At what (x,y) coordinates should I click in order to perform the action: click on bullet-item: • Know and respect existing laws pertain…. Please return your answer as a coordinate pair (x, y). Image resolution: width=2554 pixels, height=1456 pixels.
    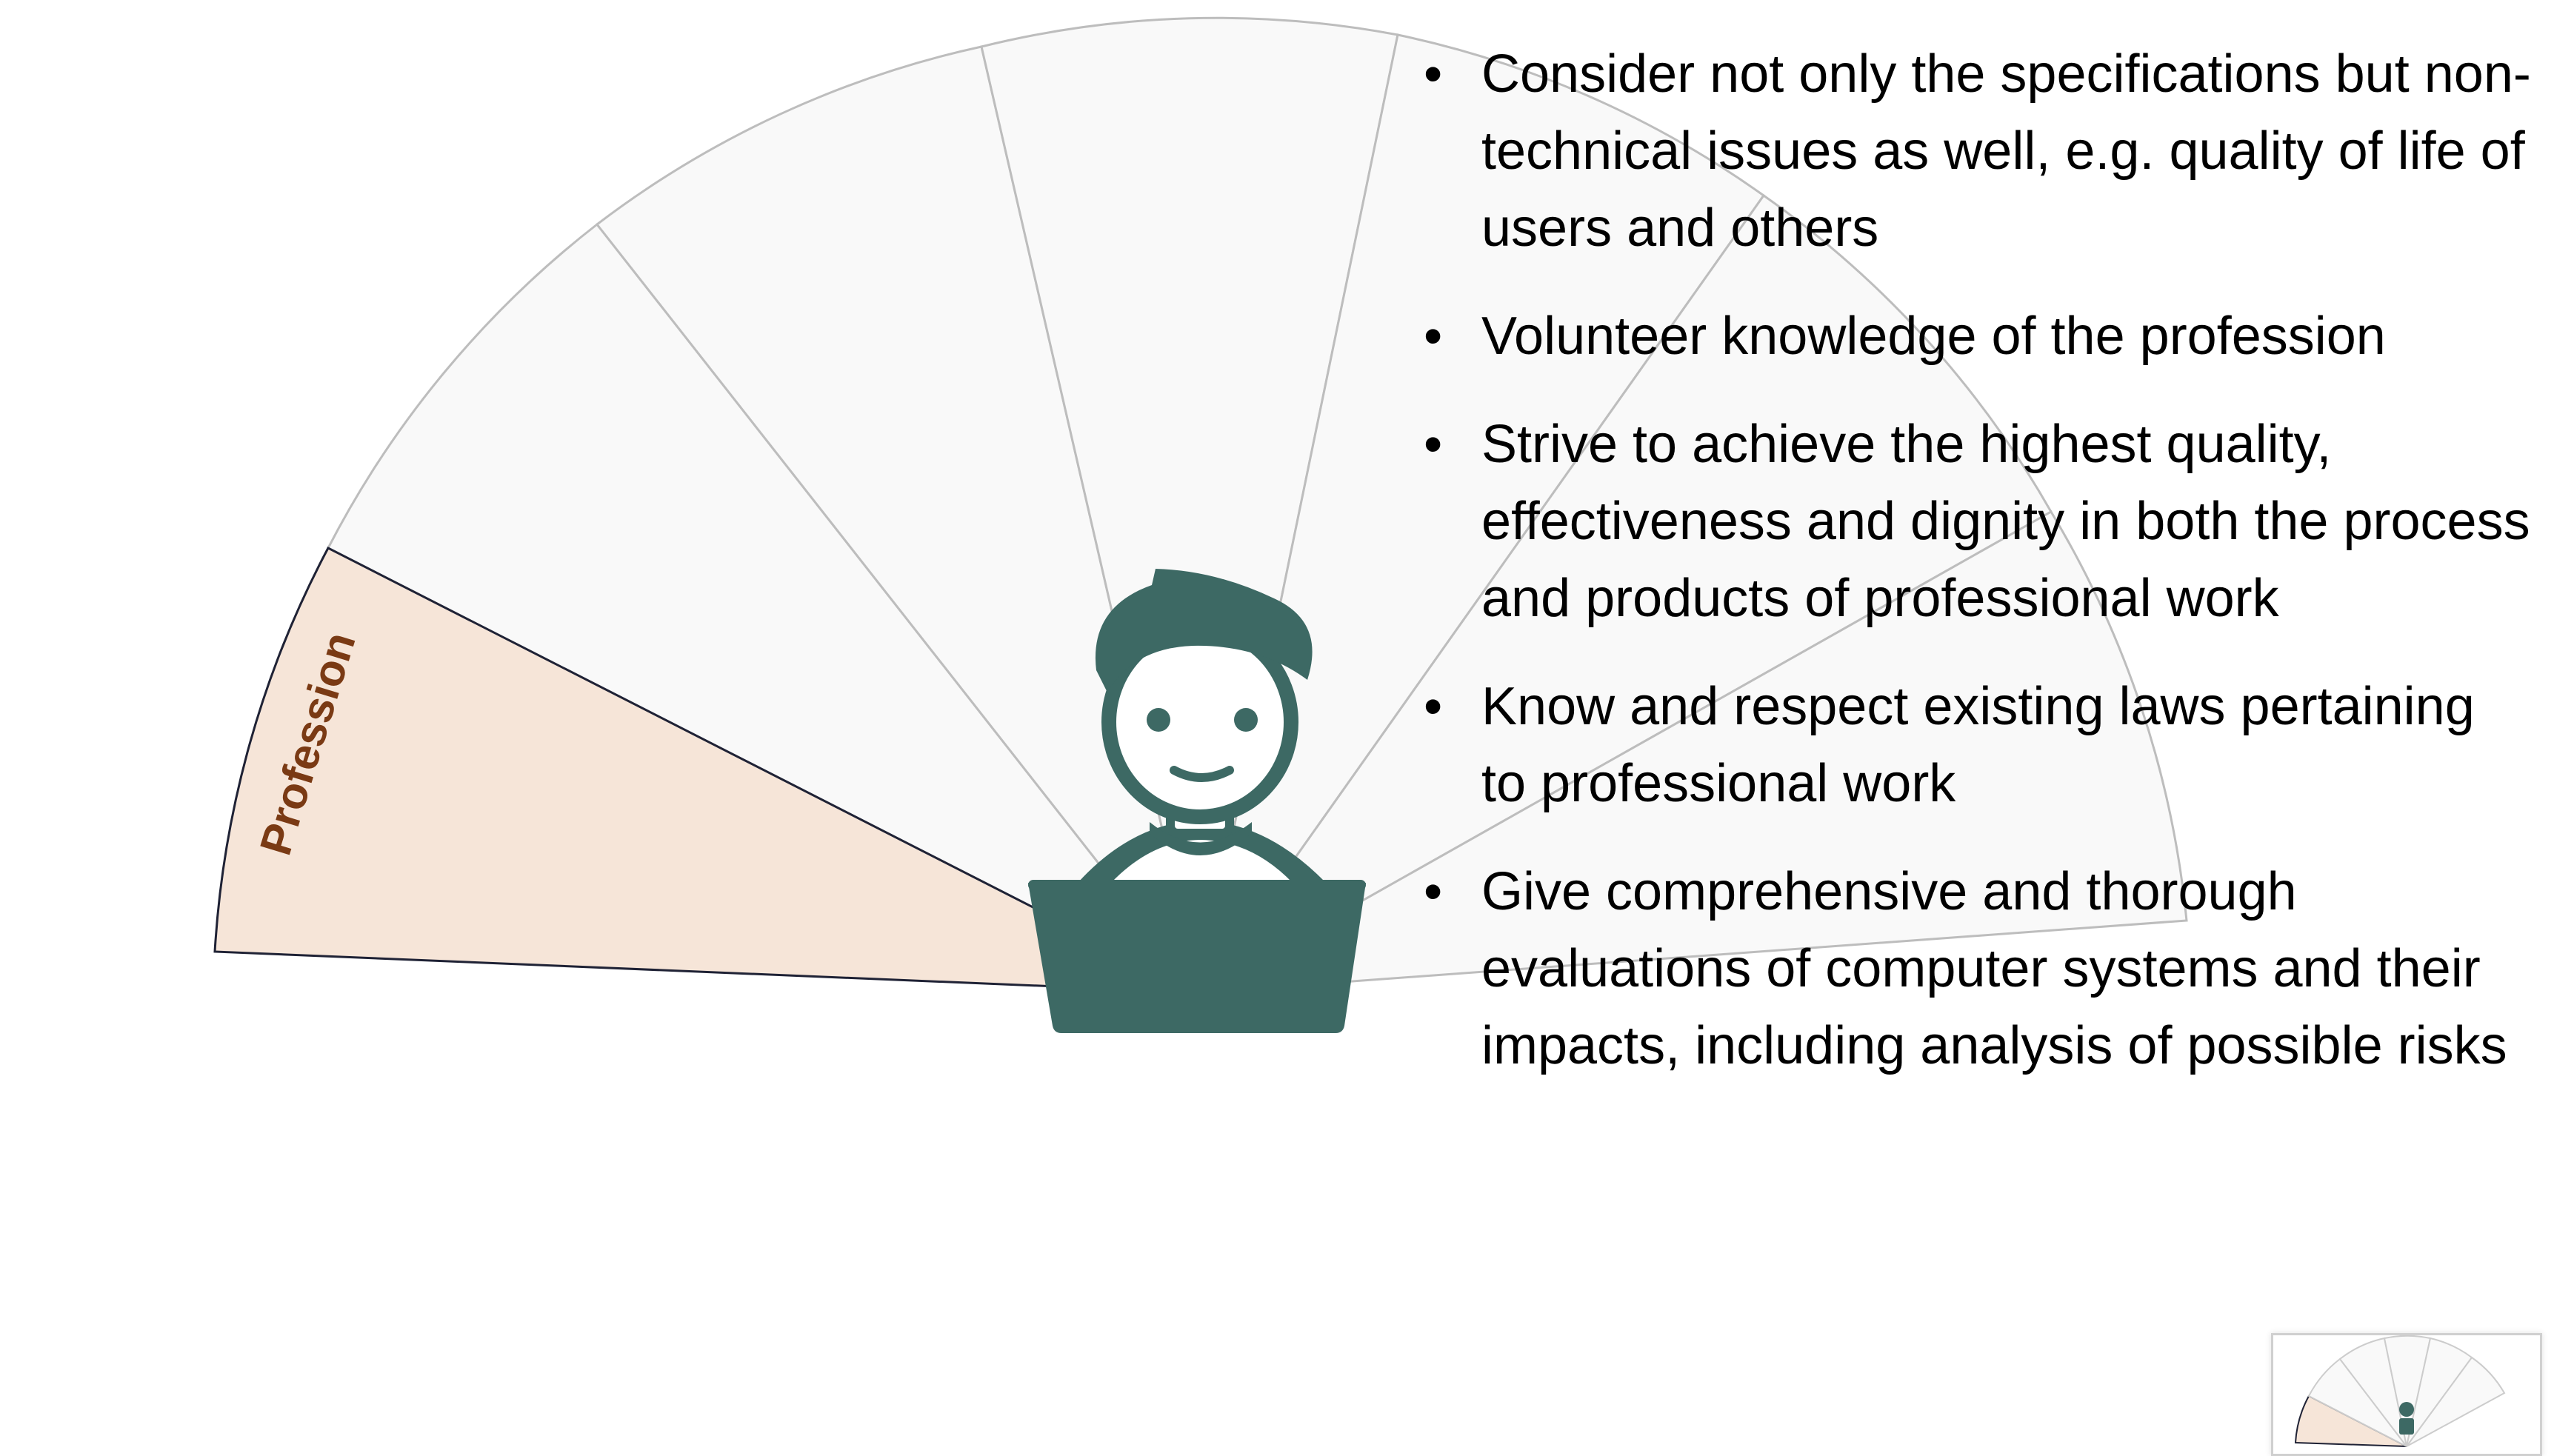
    Looking at the image, I should click on (1970, 745).